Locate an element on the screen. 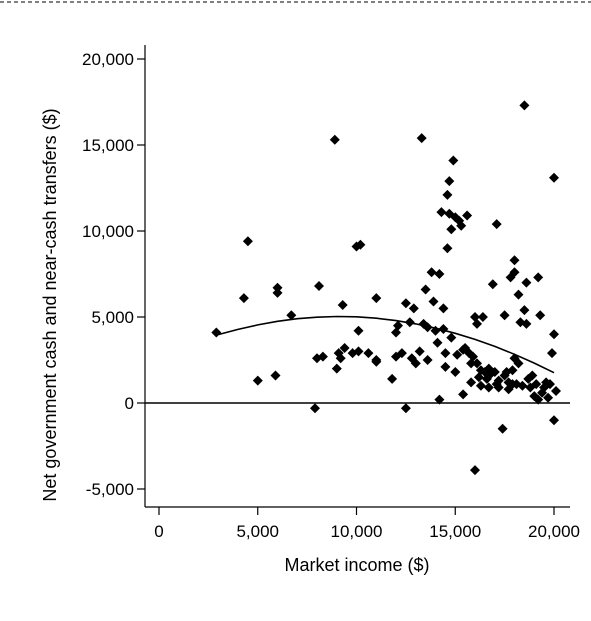 This screenshot has height=621, width=591. x-tick-label: 15,000 is located at coordinates (455, 531).